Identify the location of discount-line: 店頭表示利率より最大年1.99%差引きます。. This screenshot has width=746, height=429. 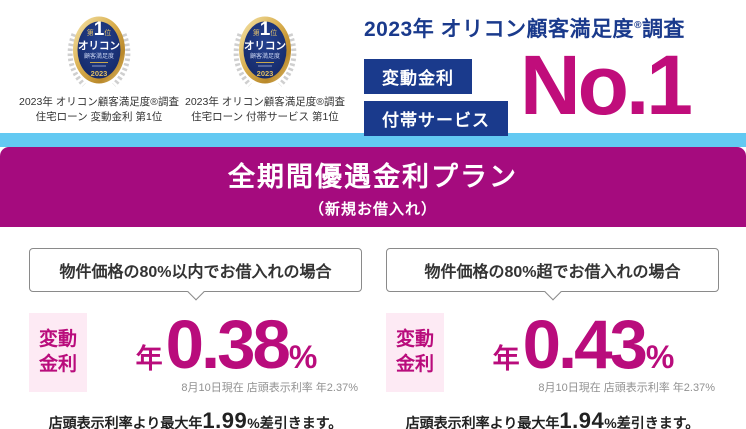
(195, 418).